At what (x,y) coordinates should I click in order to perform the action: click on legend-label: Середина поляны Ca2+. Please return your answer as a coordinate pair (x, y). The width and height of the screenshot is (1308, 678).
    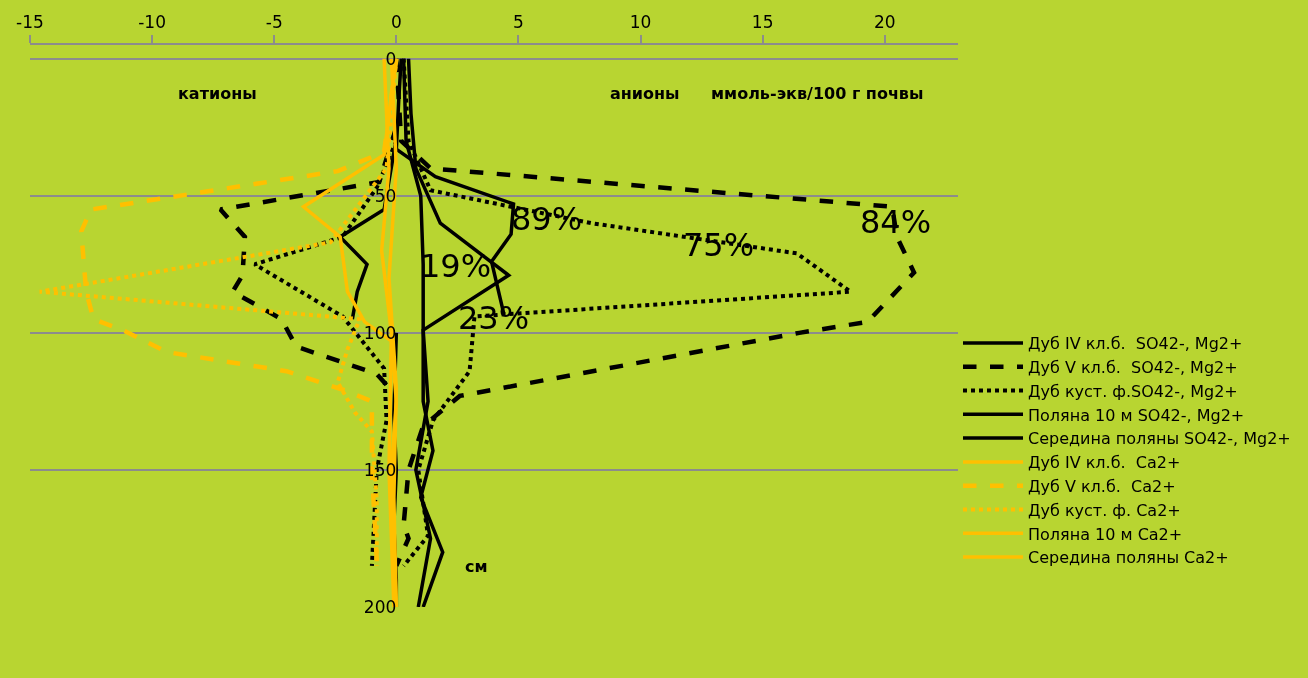
    Looking at the image, I should click on (1128, 558).